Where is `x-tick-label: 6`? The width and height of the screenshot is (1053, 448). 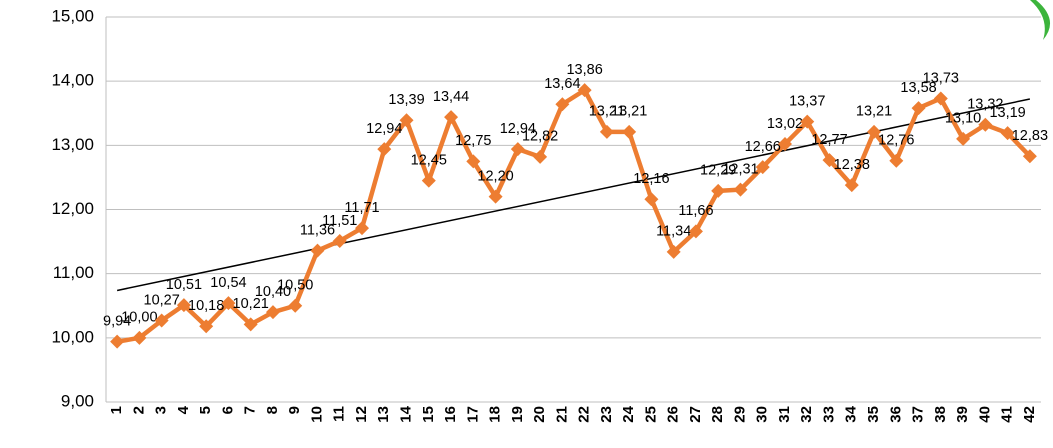 x-tick-label: 6 is located at coordinates (227, 410).